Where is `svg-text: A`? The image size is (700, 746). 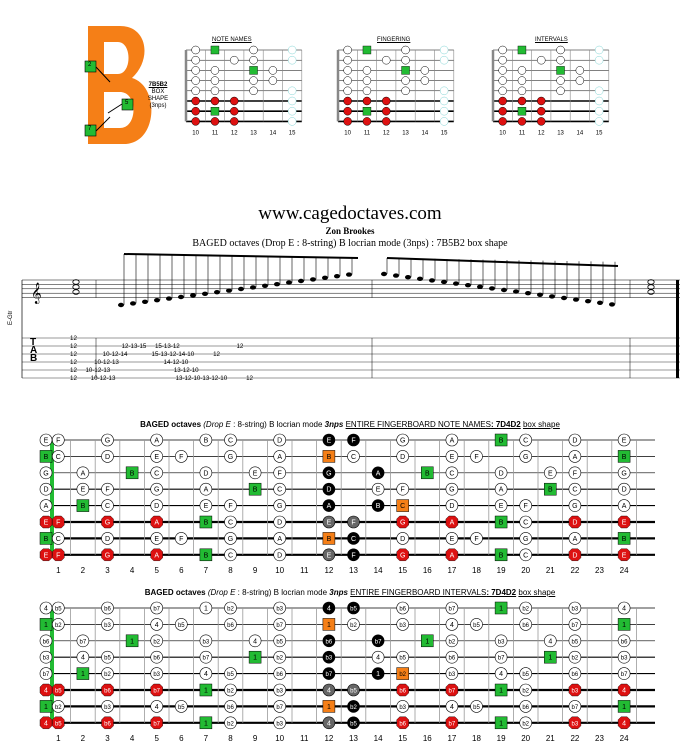
svg-text: A is located at coordinates (452, 441).